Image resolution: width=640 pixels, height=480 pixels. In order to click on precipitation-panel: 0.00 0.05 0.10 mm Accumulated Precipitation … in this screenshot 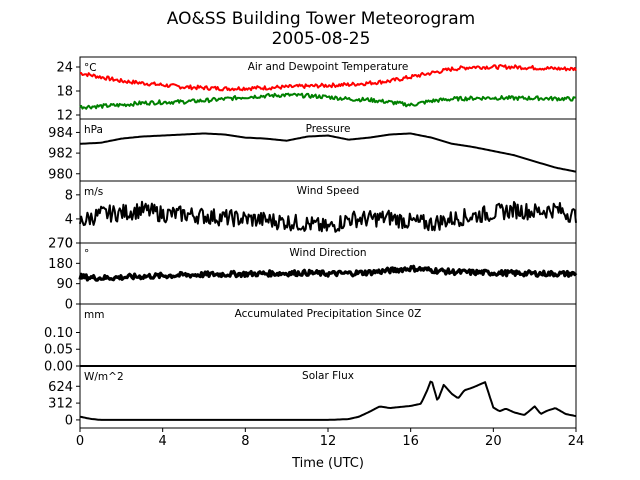, I will do `click(310, 339)`.